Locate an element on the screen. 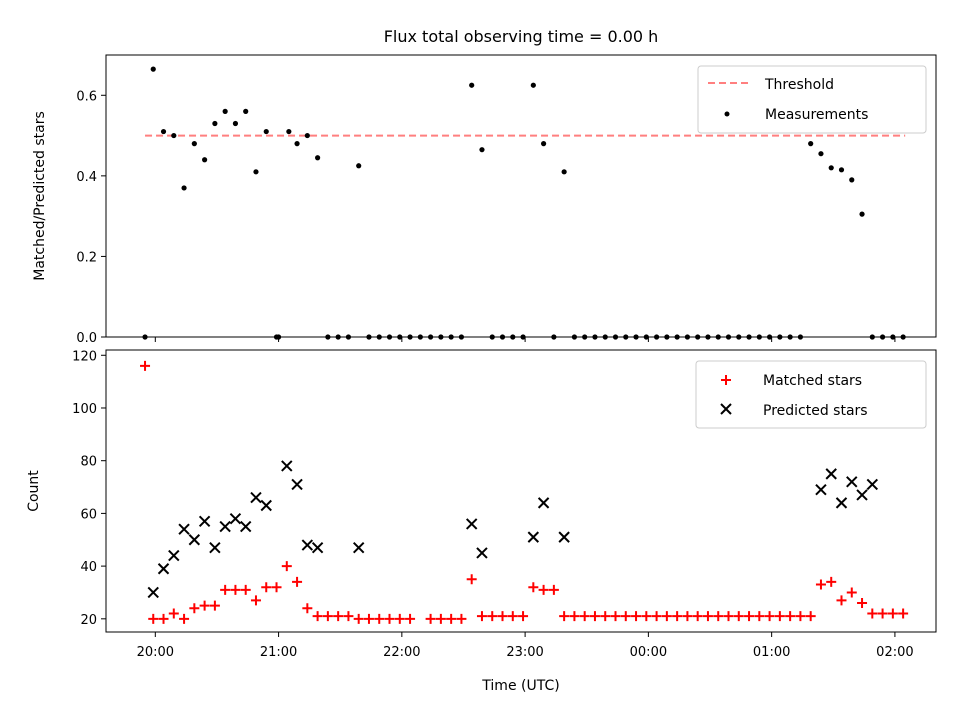  bottom-y-axis-label: Count is located at coordinates (34, 491).